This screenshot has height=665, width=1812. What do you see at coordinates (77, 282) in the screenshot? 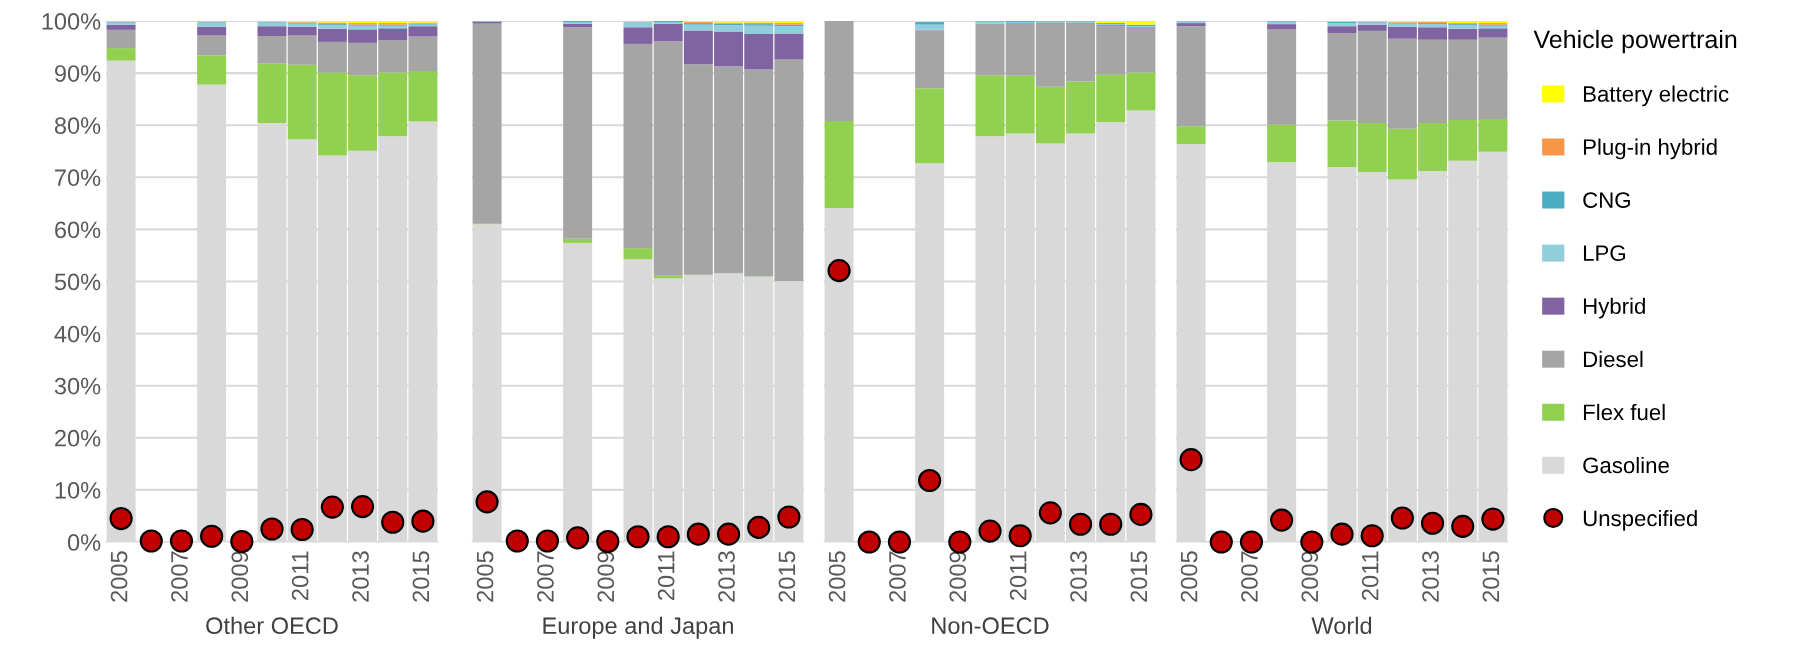
I see `y-tick-label: 50%` at bounding box center [77, 282].